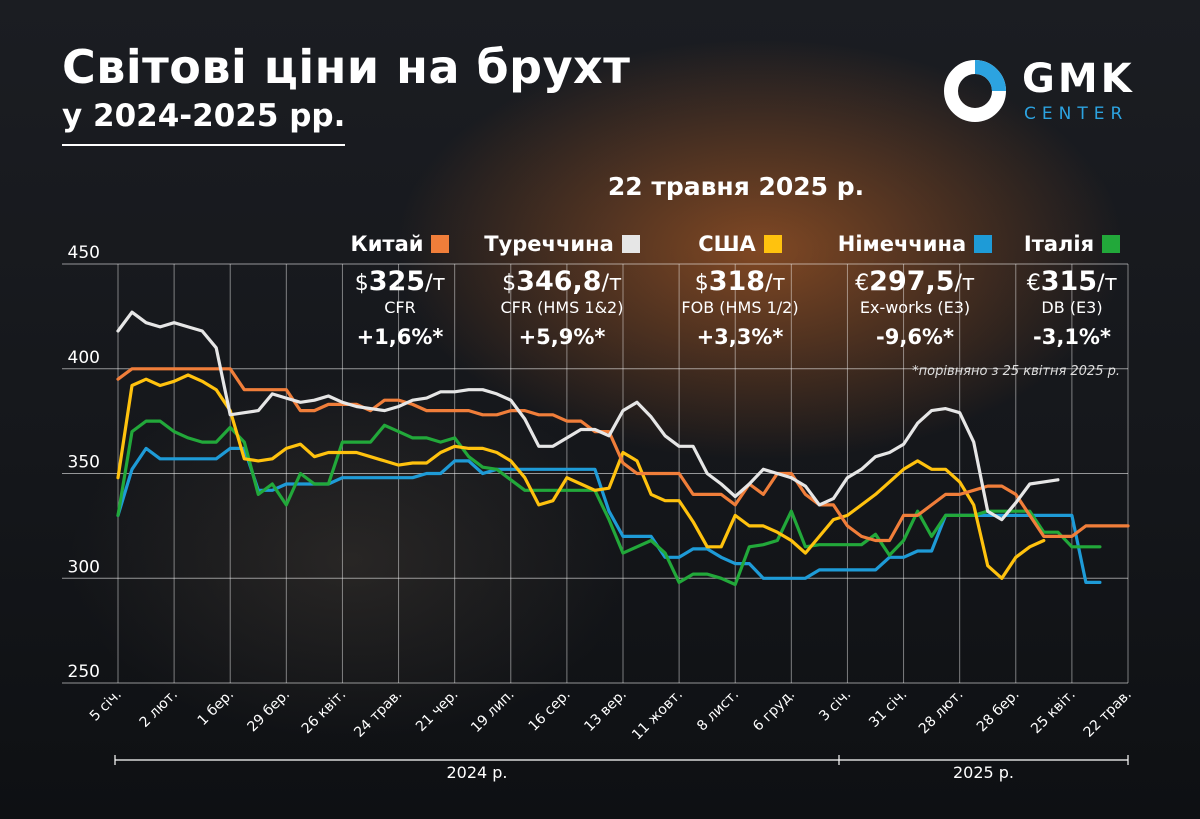 The height and width of the screenshot is (819, 1200). What do you see at coordinates (84, 358) in the screenshot?
I see `y-tick-label: 400` at bounding box center [84, 358].